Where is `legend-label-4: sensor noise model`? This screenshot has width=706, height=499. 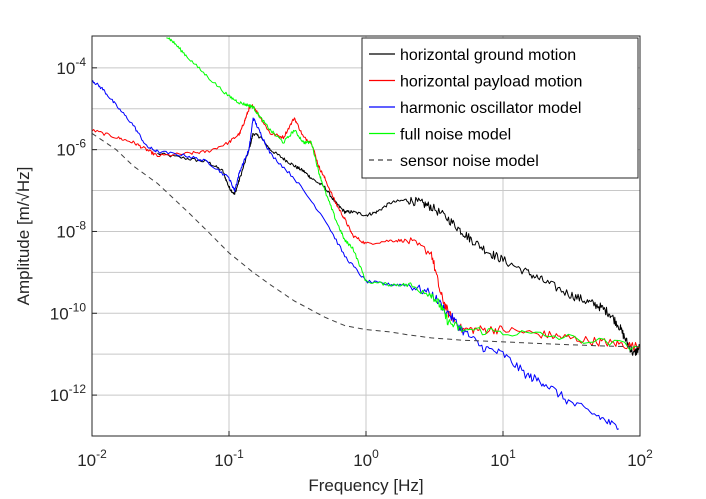
legend-label-4: sensor noise model is located at coordinates (469, 161).